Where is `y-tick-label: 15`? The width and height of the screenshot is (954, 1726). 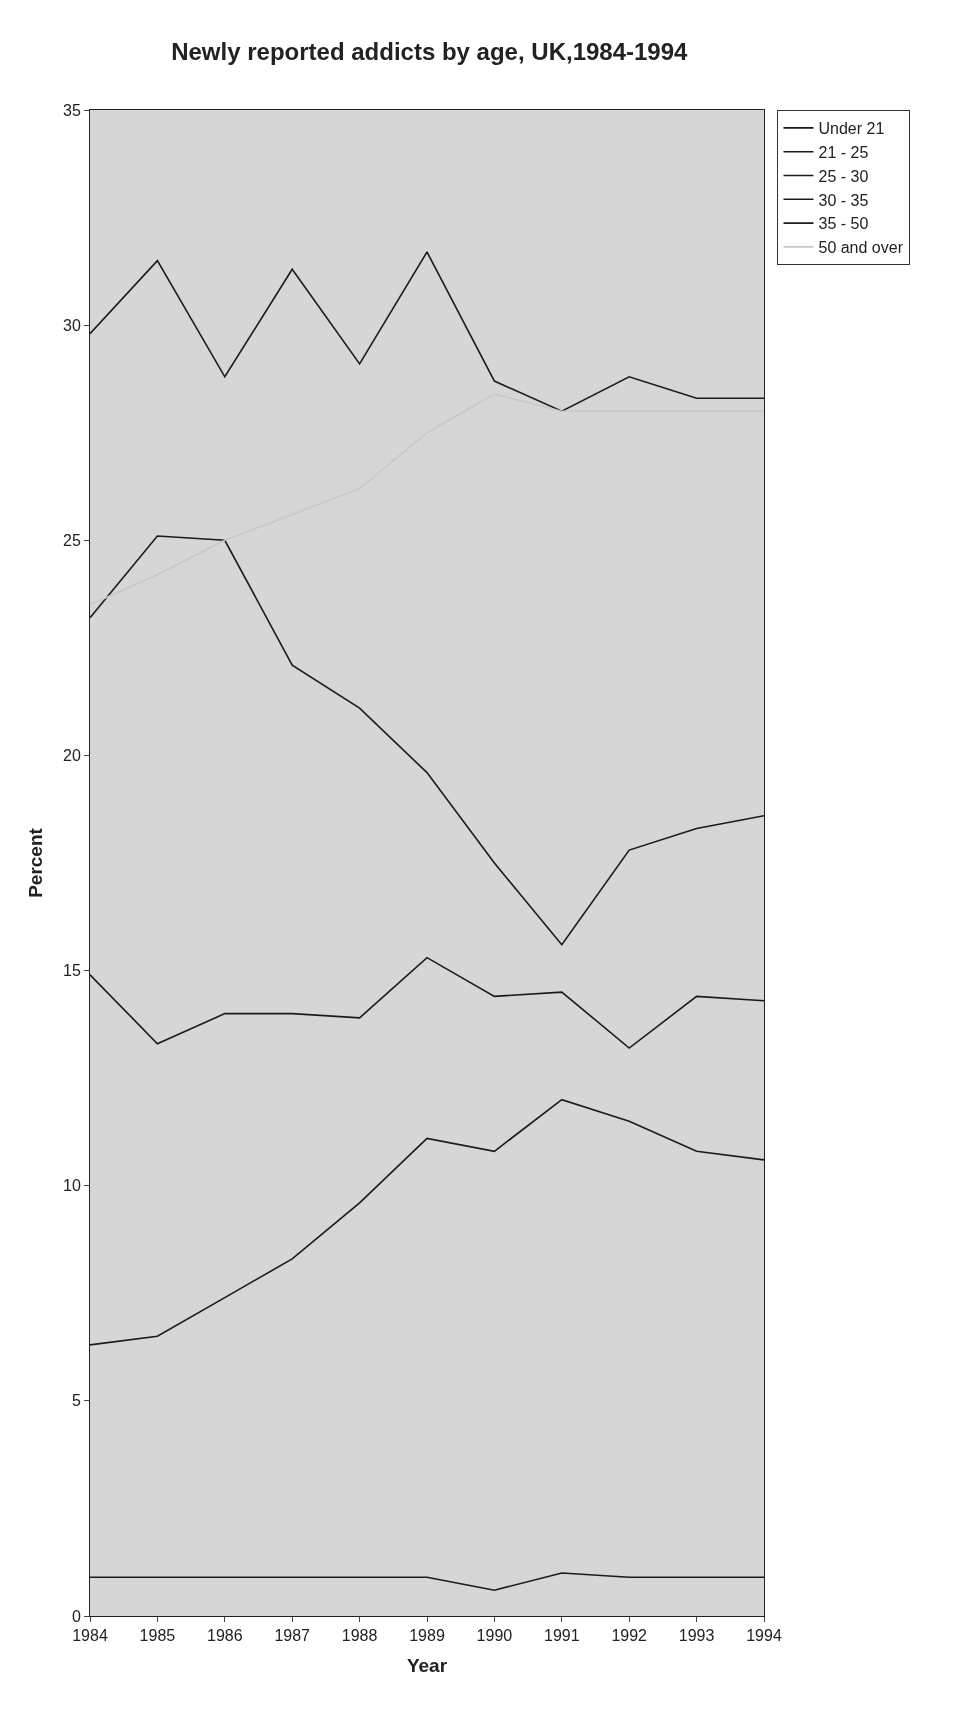
y-tick-label: 15 is located at coordinates (72, 971).